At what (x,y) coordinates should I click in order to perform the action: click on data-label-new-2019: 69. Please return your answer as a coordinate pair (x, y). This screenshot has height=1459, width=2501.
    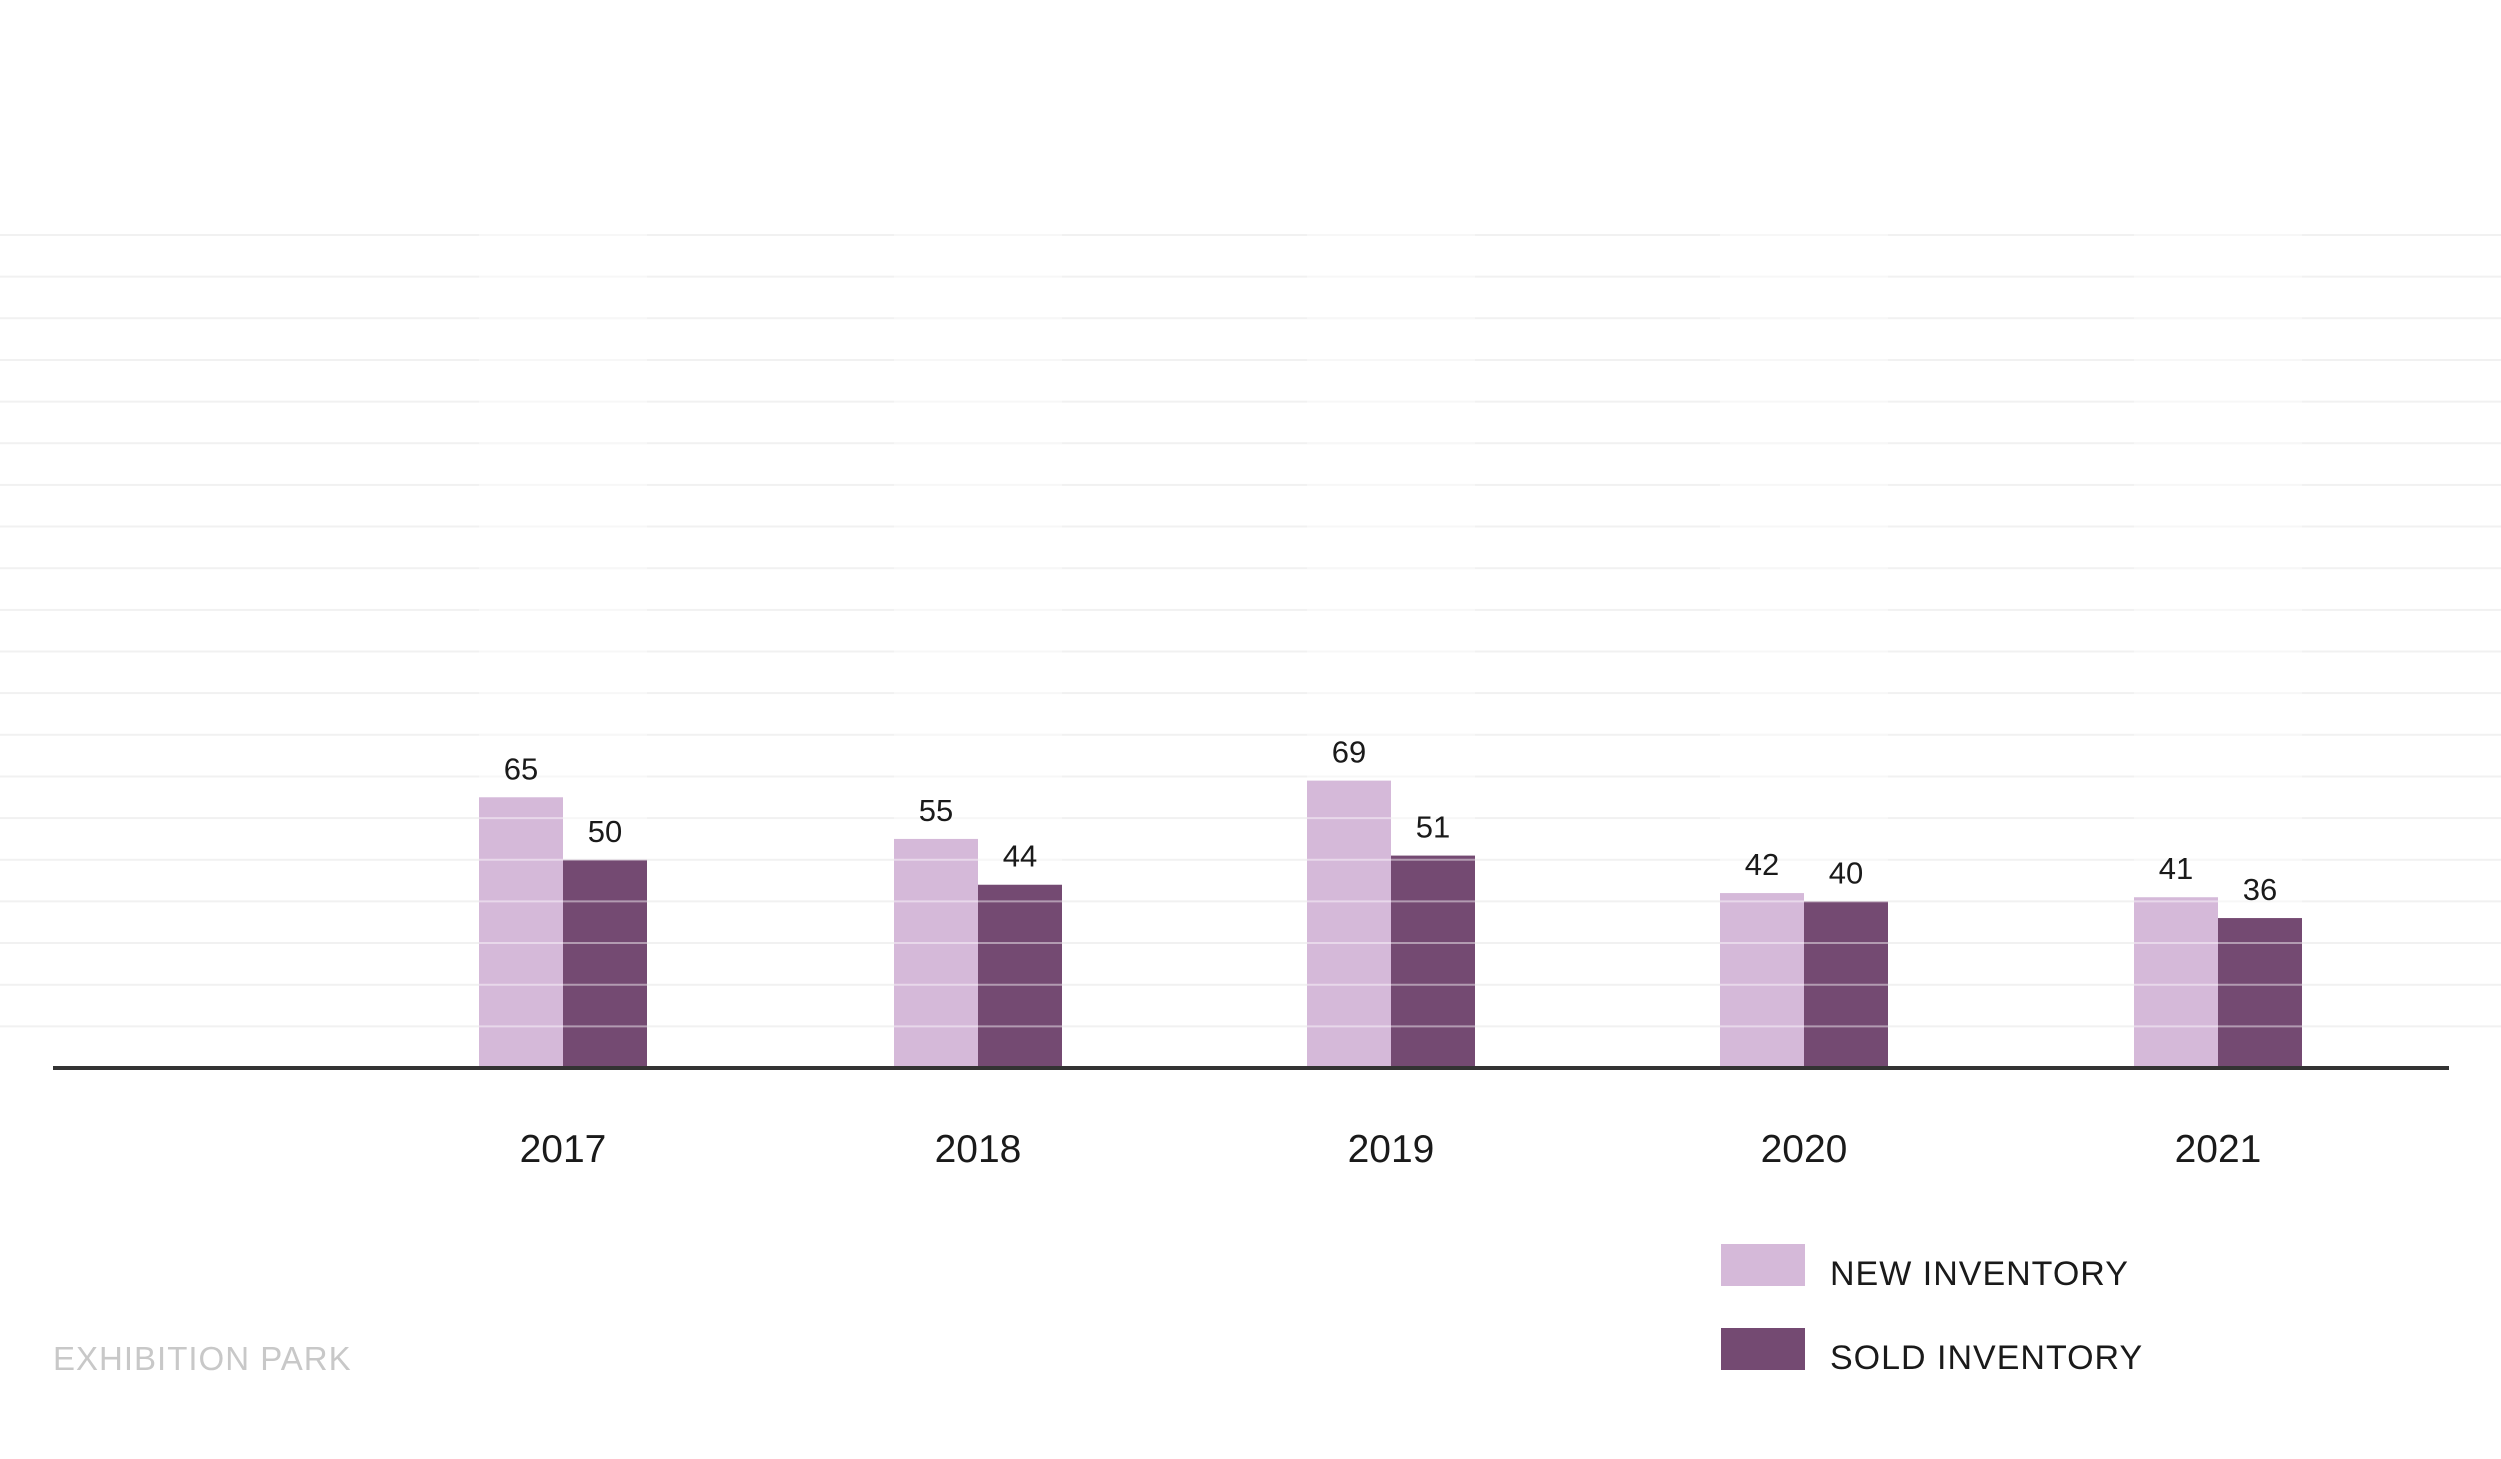
    Looking at the image, I should click on (1349, 752).